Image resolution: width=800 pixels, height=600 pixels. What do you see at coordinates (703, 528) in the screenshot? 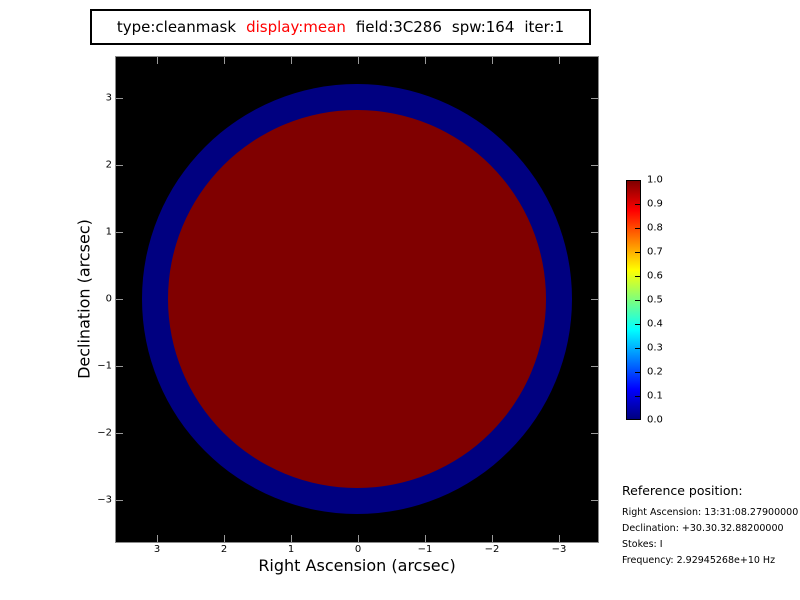
I see `reference-line: Declination: +30.30.32.88200000` at bounding box center [703, 528].